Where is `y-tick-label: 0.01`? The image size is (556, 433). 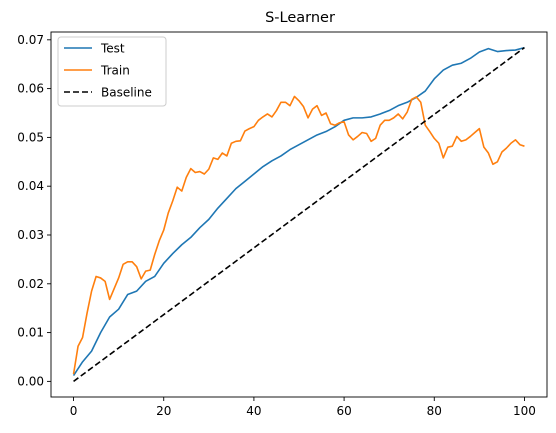 y-tick-label: 0.01 is located at coordinates (30, 333).